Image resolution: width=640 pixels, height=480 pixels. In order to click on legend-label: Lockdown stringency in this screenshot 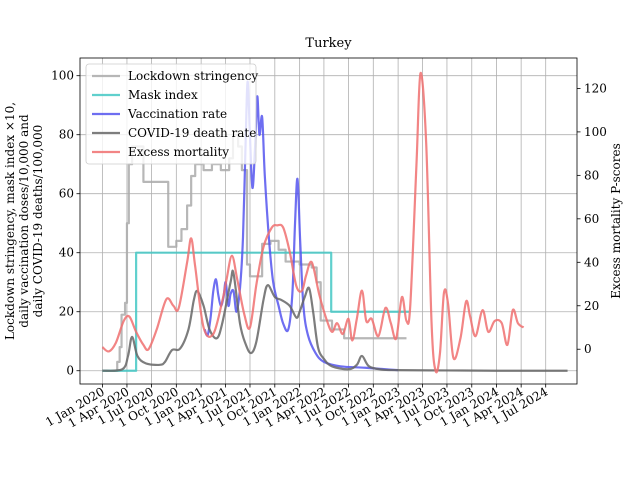, I will do `click(193, 76)`.